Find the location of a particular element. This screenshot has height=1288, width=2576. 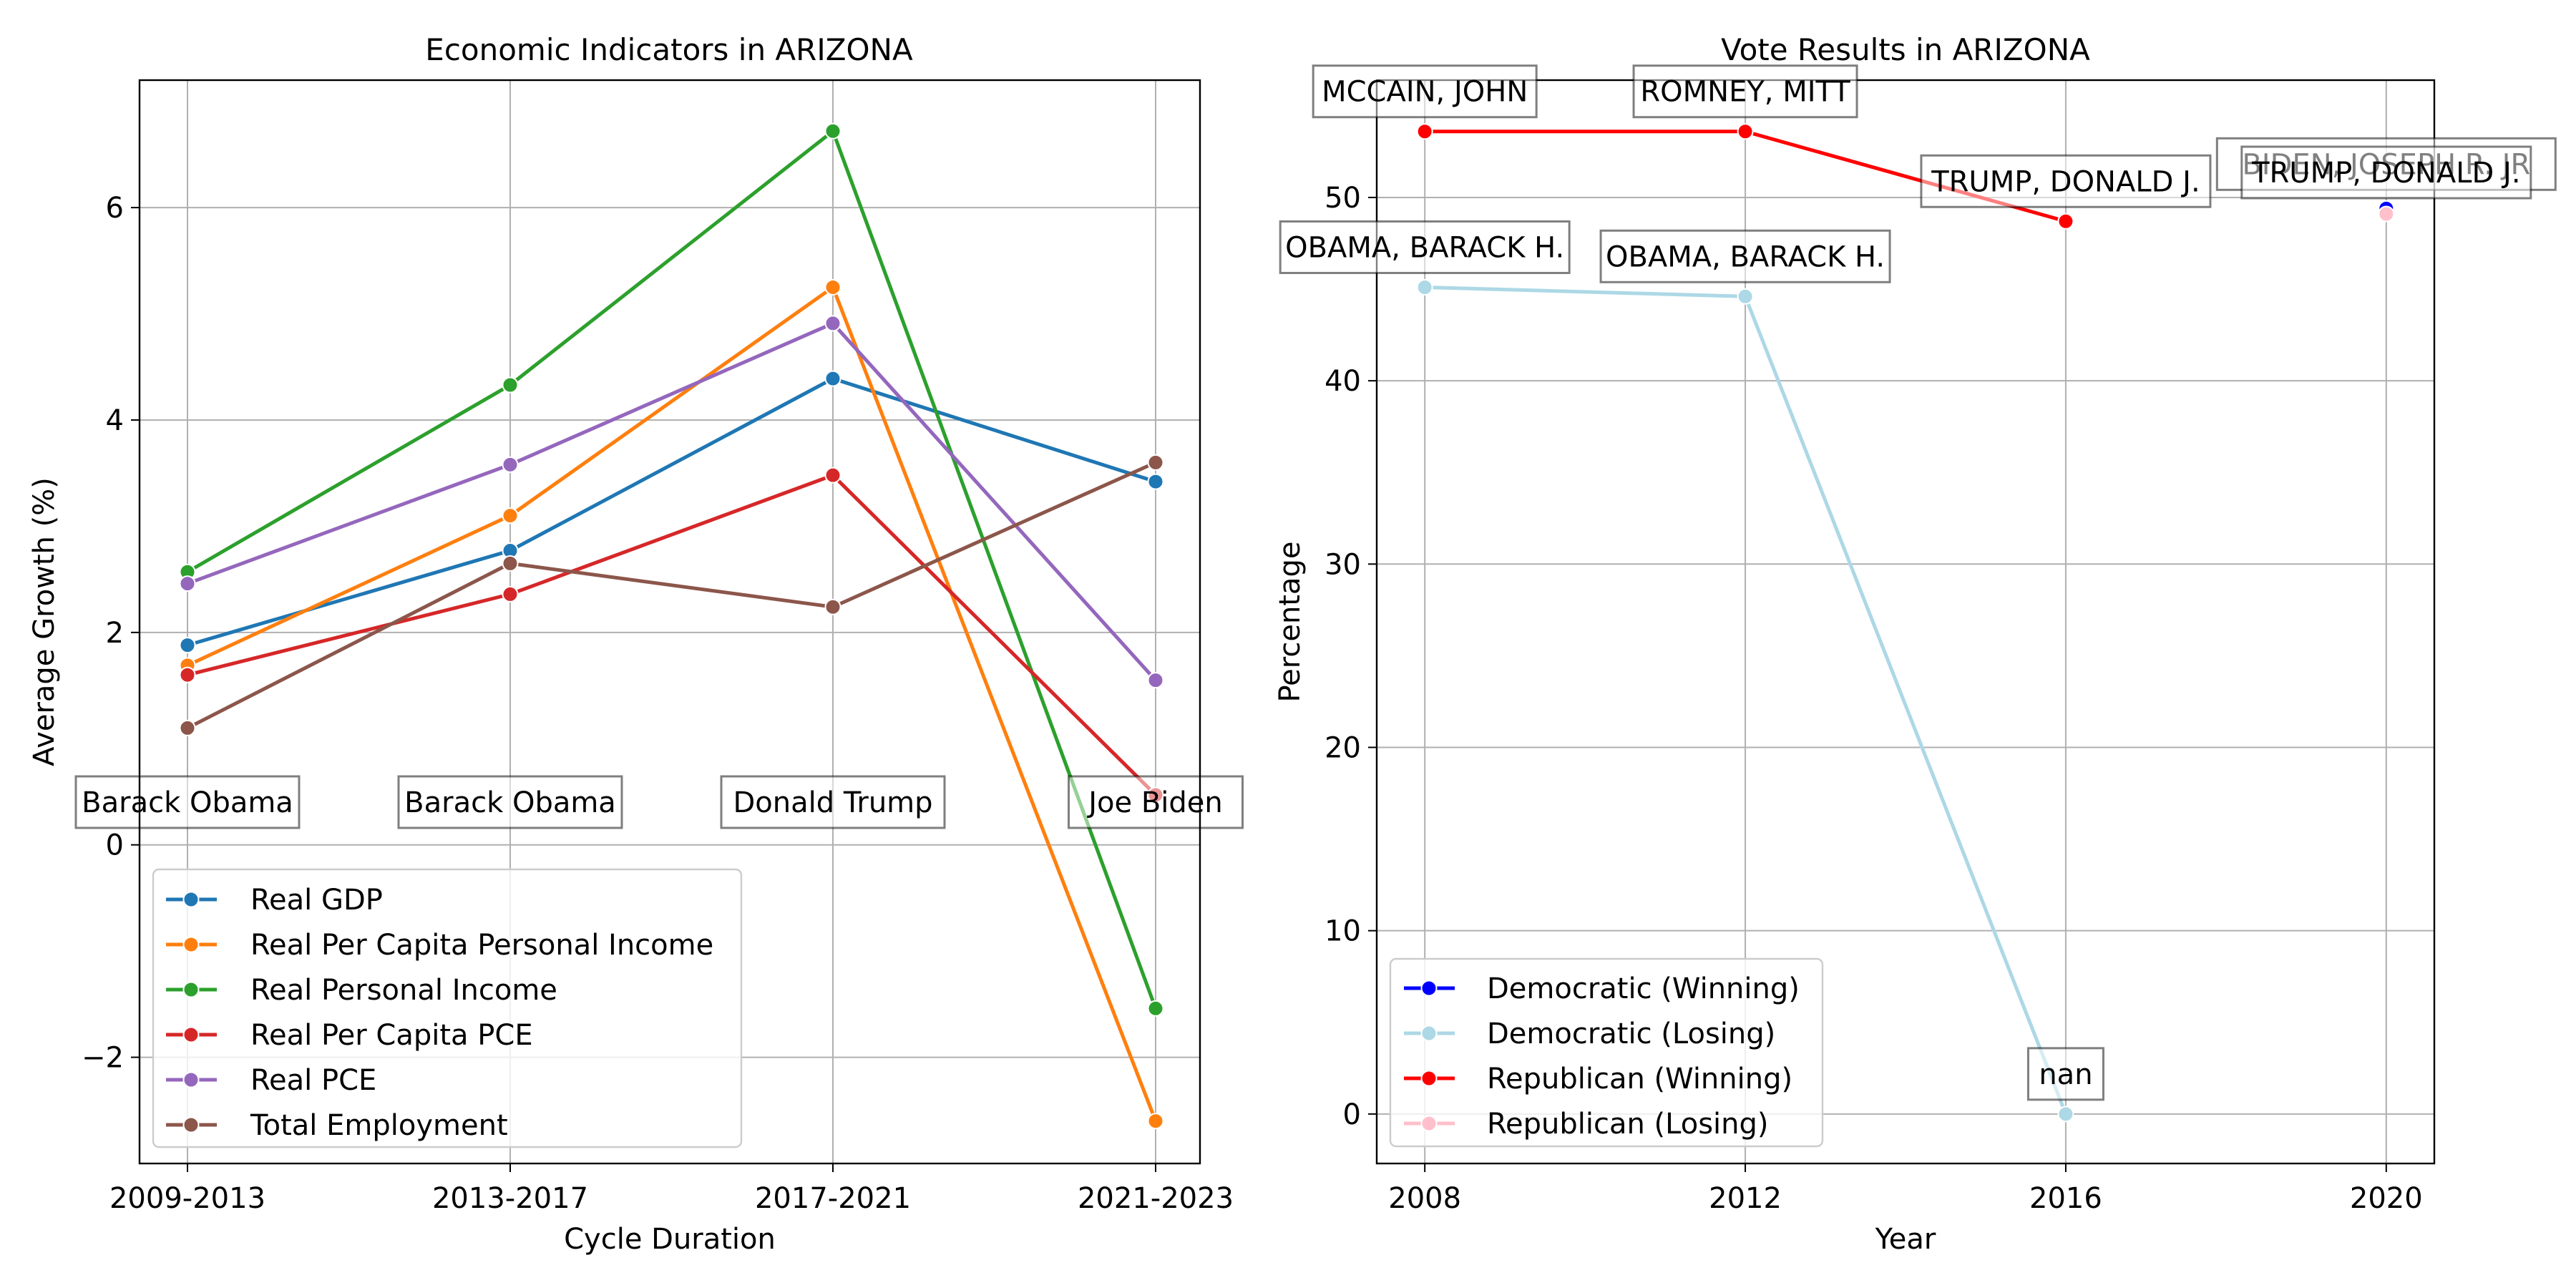

left-chart-title: Economic Indicators in ARIZONA is located at coordinates (669, 49).